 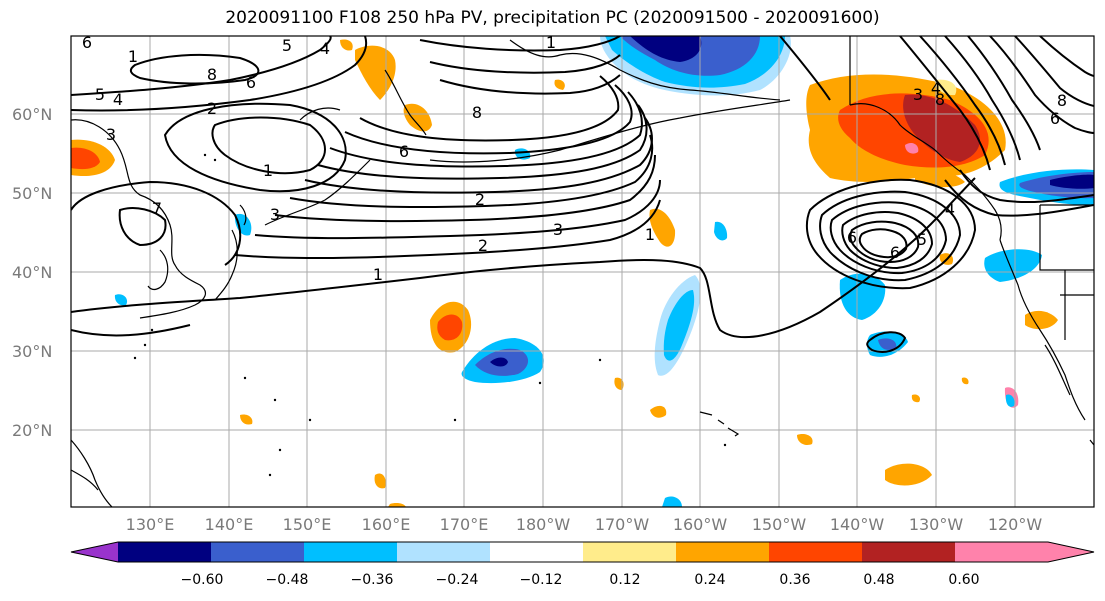 I want to click on shade-160w-cyan, so click(x=679, y=325).